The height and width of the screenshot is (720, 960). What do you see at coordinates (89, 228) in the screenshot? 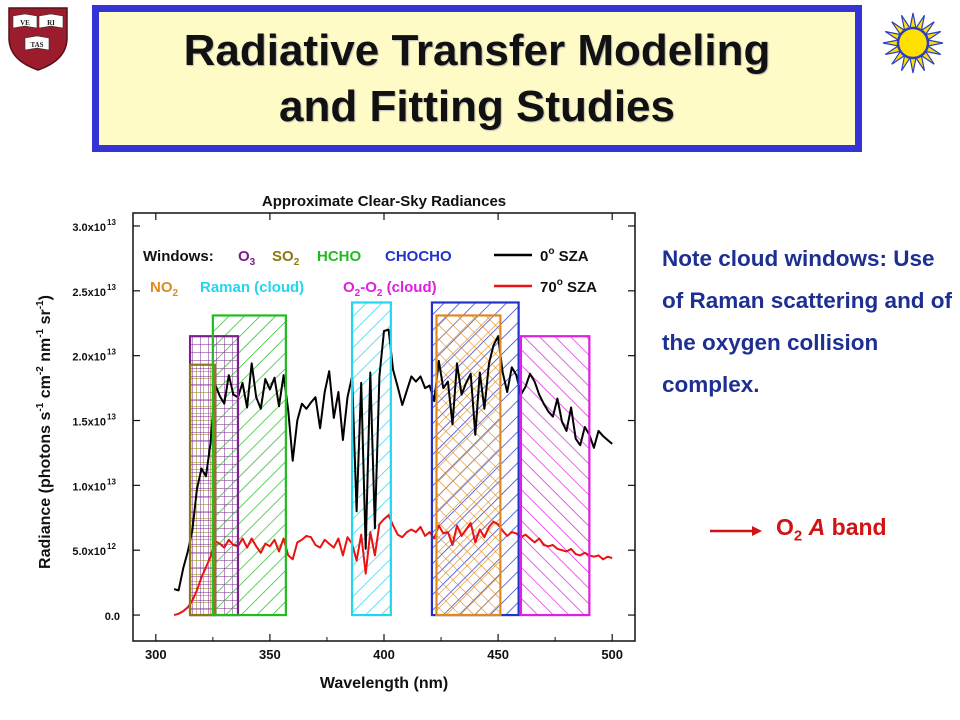
I see `y-tick-label: 3.0x10` at bounding box center [89, 228].